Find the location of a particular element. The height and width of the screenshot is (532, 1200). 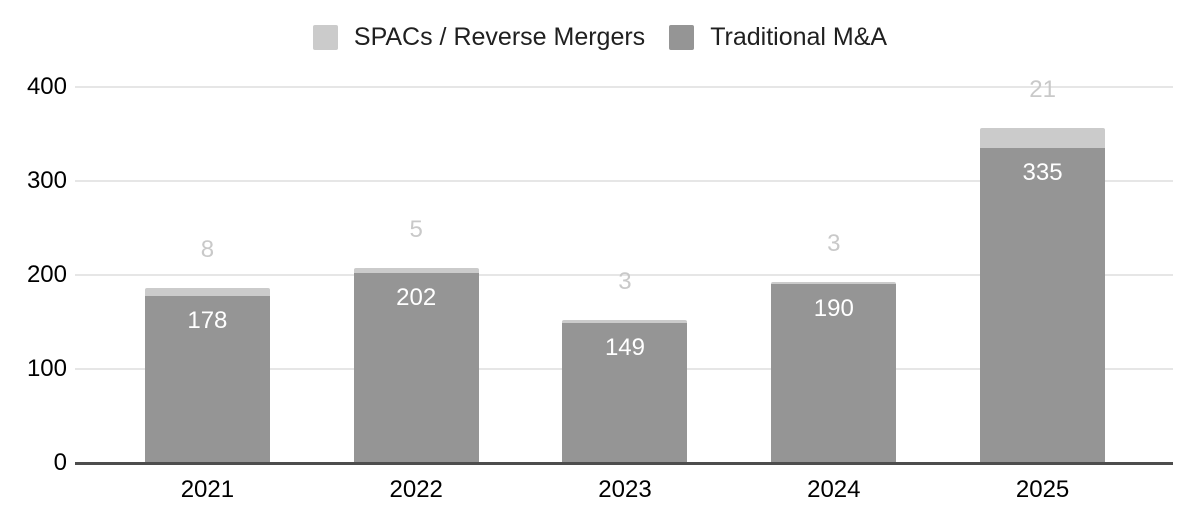

y-tick-label: 300 is located at coordinates (46, 180).